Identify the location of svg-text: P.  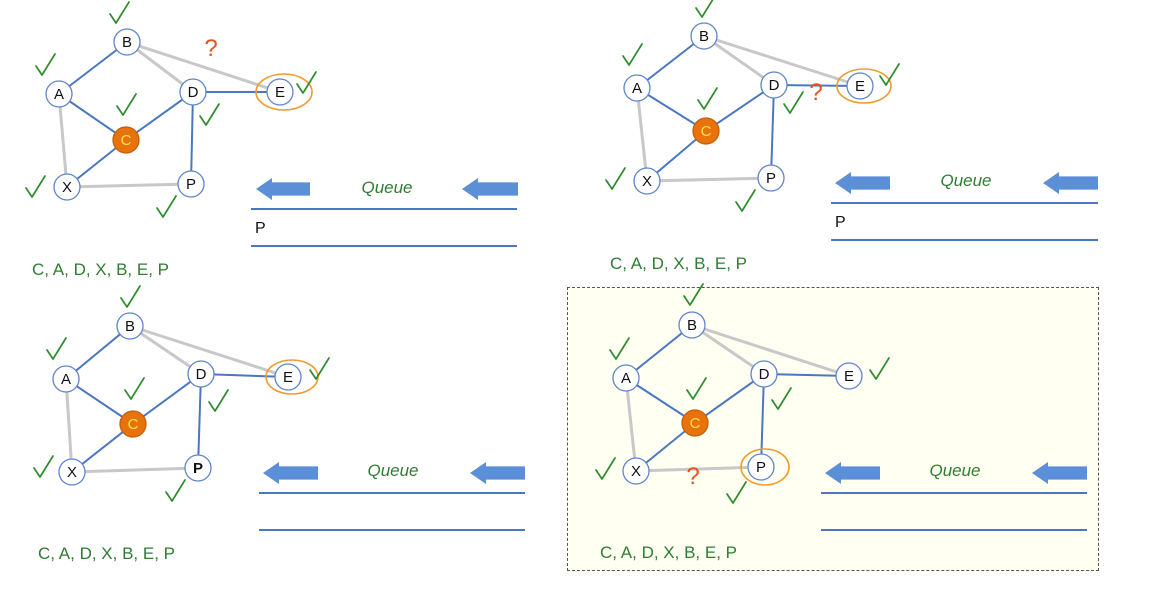
(761, 467).